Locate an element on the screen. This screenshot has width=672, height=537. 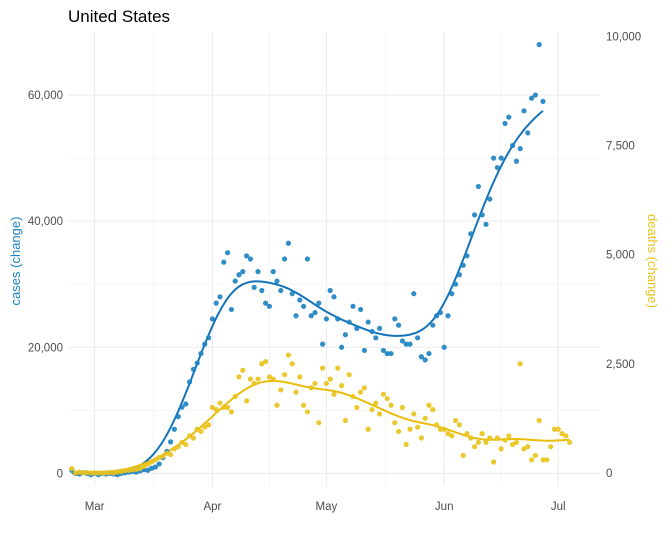
y-left-tick-label: 20,000 is located at coordinates (45, 348).